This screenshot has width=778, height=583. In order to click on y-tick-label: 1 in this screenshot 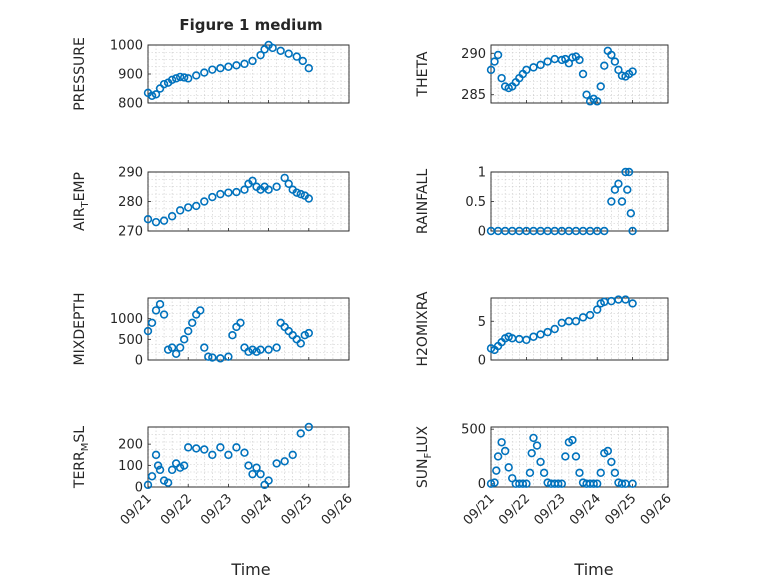, I will do `click(482, 173)`.